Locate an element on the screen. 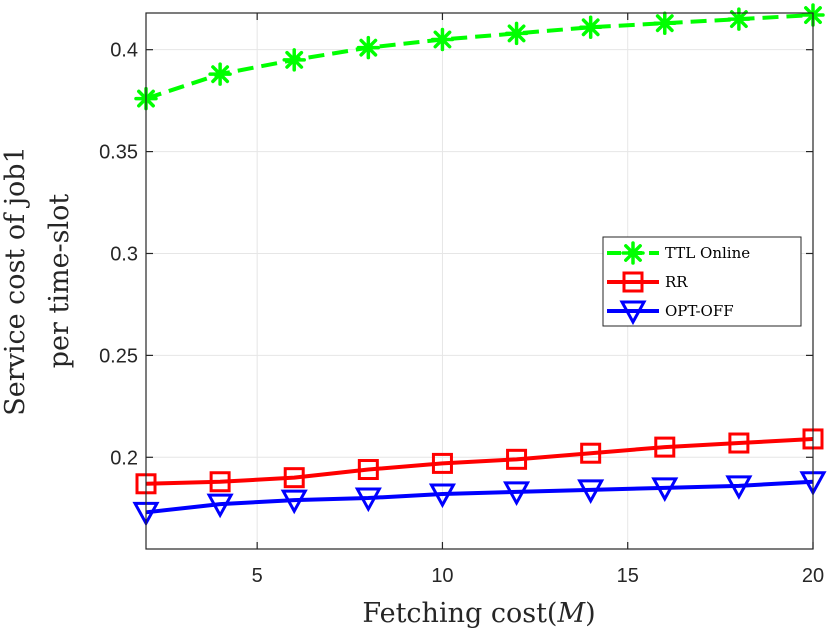  x-tick-label: 10 is located at coordinates (442, 576).